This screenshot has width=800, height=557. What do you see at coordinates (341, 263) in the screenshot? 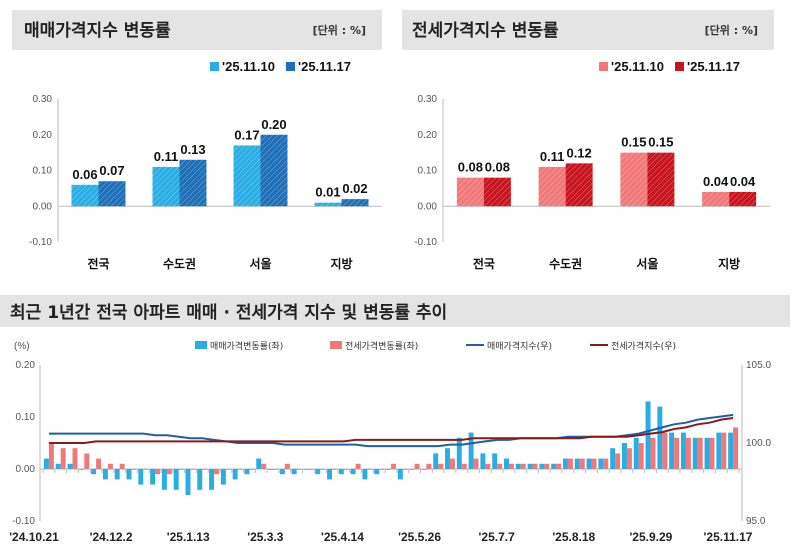
I see `sale-category-label: 지방` at bounding box center [341, 263].